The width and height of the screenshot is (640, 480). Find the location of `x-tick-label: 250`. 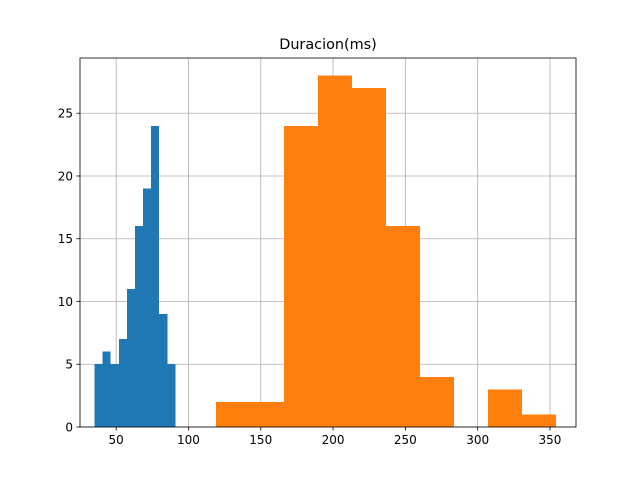

x-tick-label: 250 is located at coordinates (405, 440).